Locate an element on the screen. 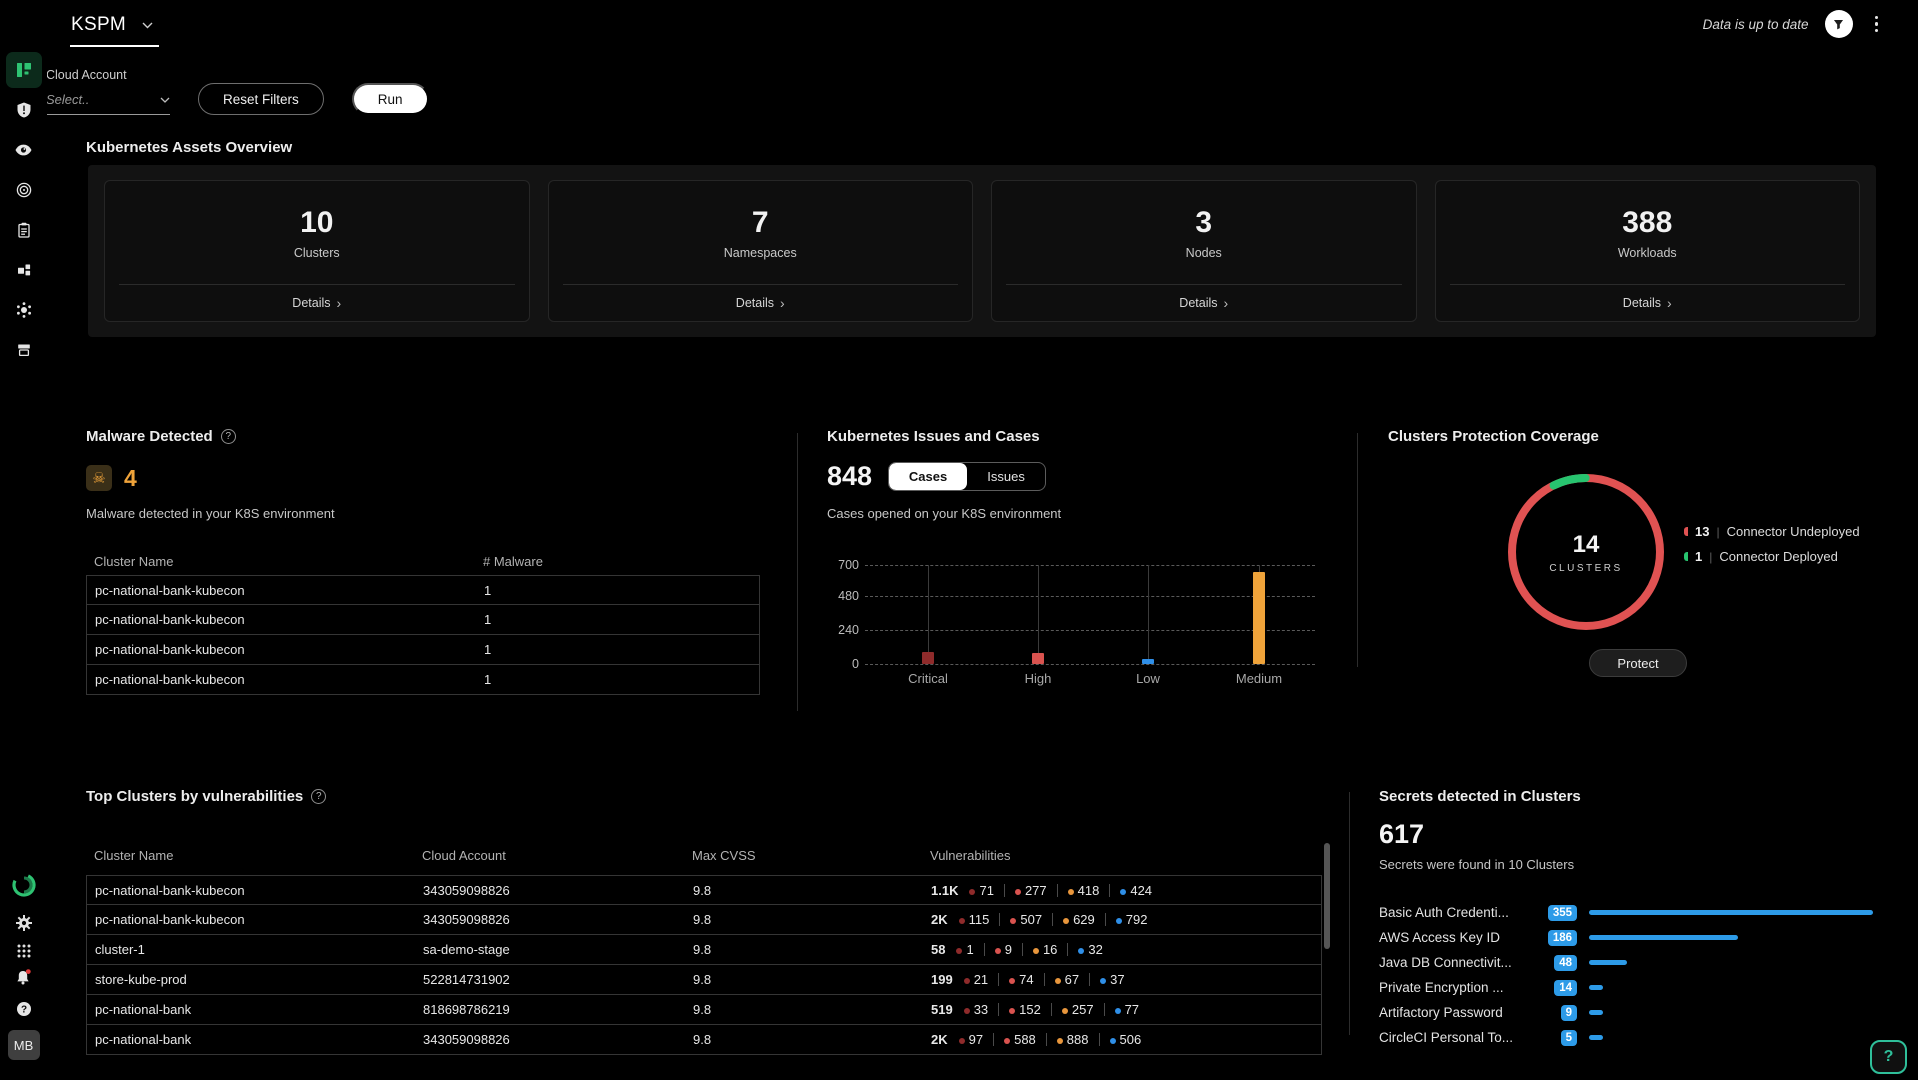  chevron-right-icon: › is located at coordinates (1226, 303).